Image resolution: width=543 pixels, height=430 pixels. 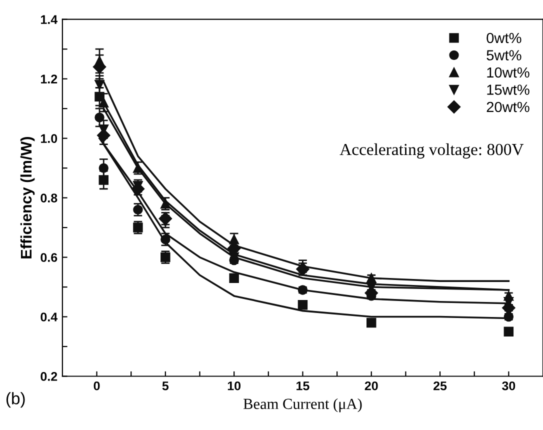 What do you see at coordinates (49, 317) in the screenshot?
I see `y-tick-label: 0.4` at bounding box center [49, 317].